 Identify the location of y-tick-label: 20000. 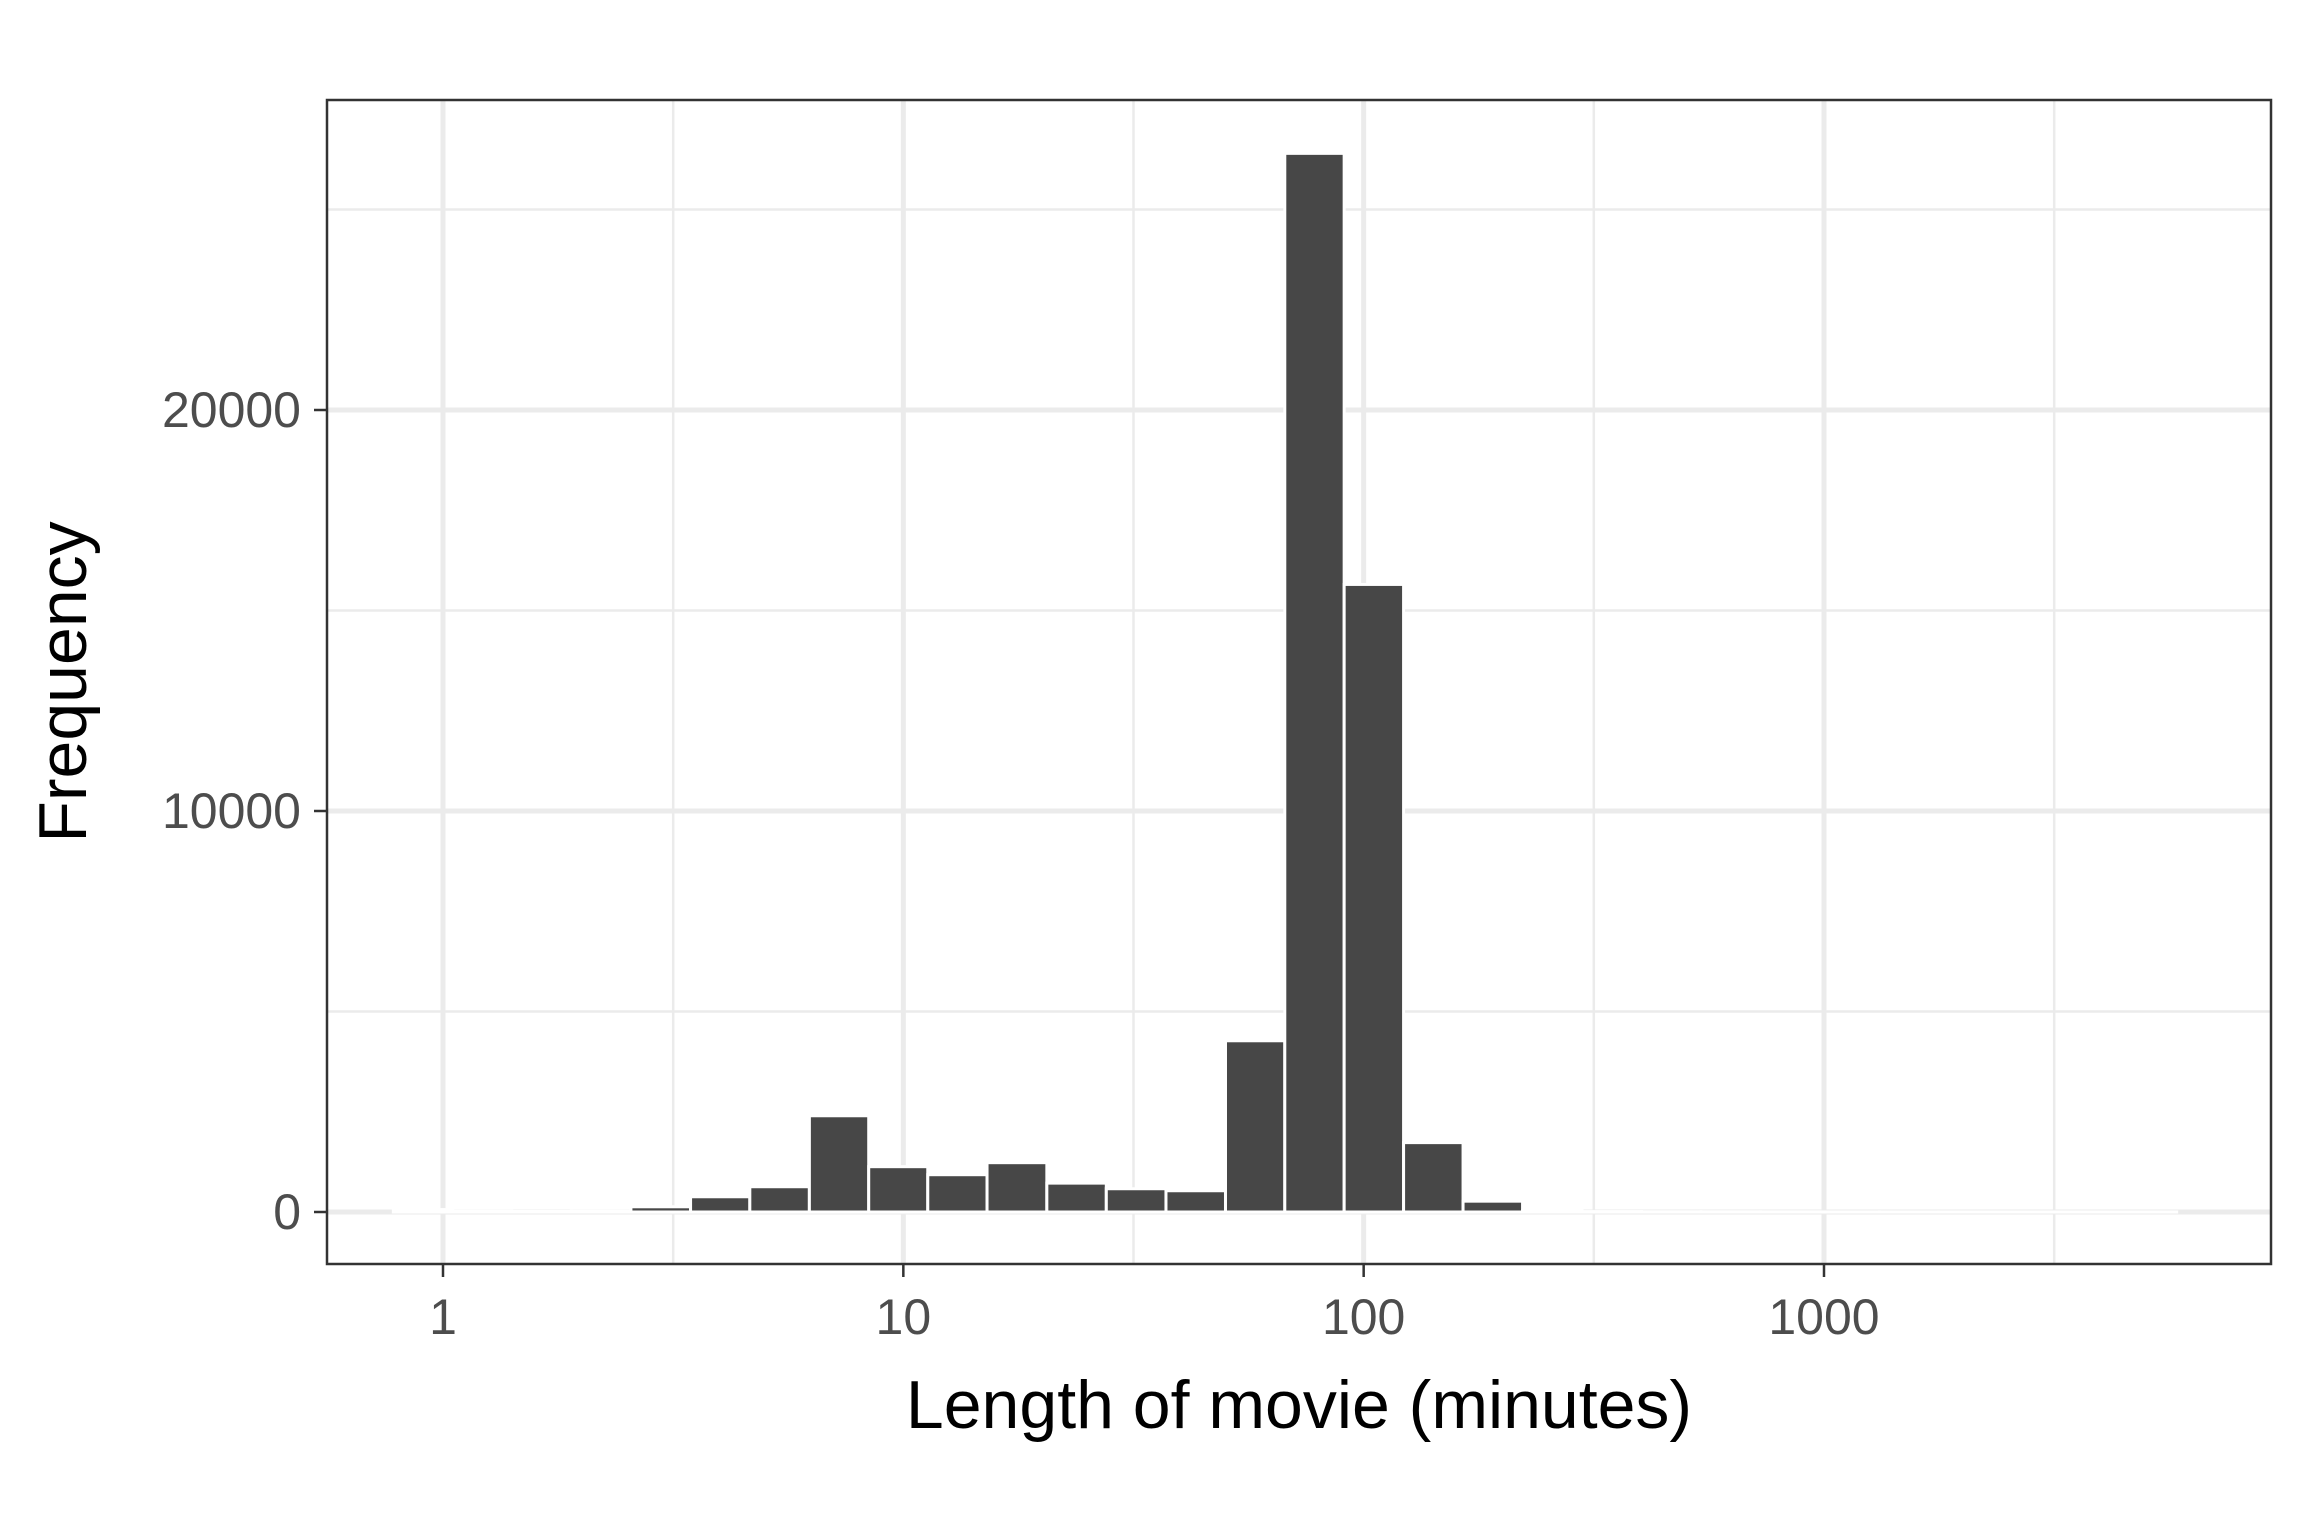
(231, 410).